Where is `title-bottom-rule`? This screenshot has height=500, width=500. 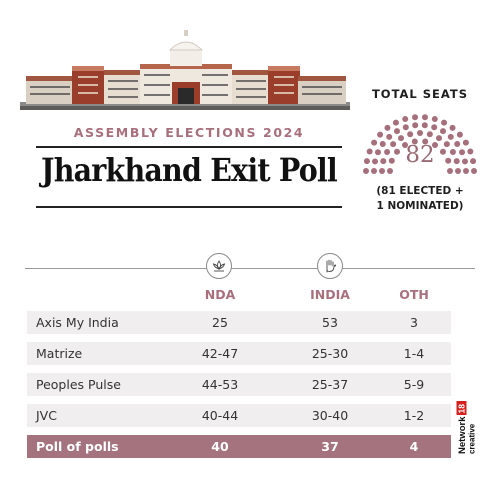
title-bottom-rule is located at coordinates (189, 207).